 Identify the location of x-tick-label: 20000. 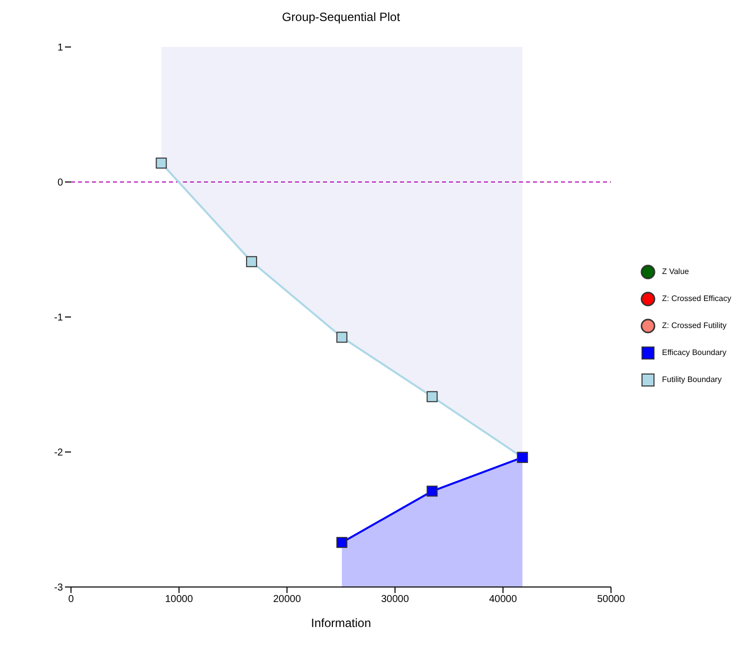
(287, 600).